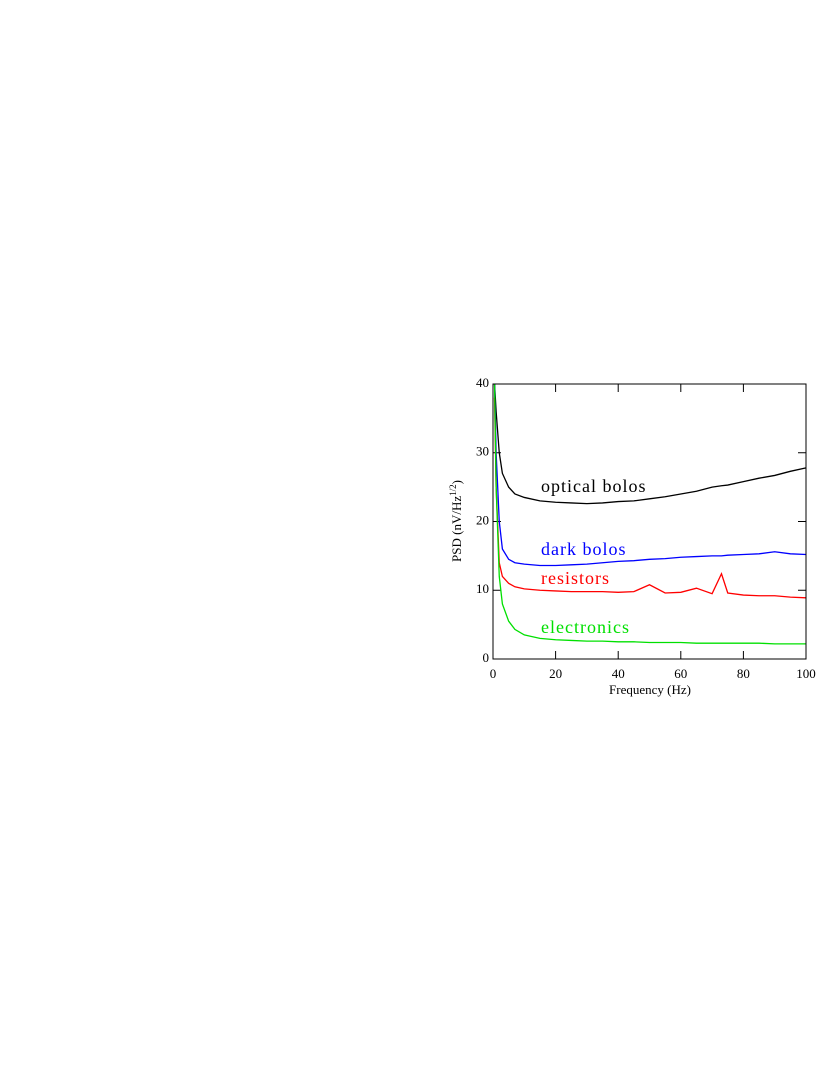 This screenshot has width=830, height=1068. Describe the element at coordinates (456, 482) in the screenshot. I see `y-label-end: )` at that location.